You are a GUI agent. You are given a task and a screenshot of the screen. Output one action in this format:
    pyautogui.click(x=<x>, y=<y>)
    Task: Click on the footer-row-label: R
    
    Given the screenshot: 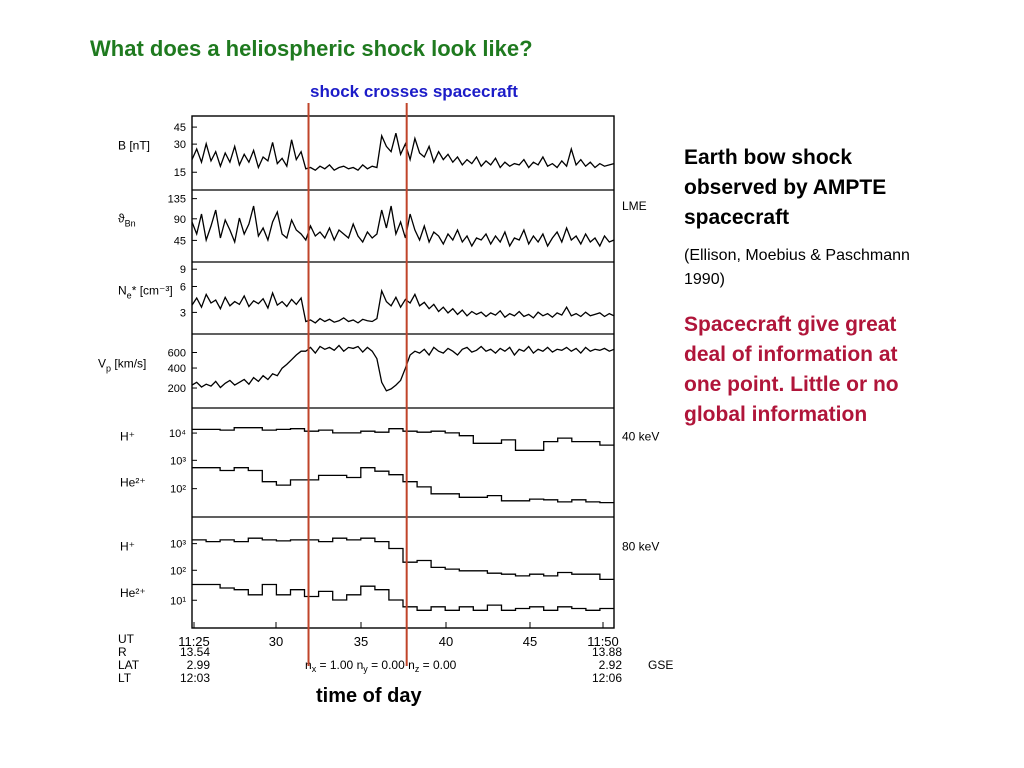 What is the action you would take?
    pyautogui.click(x=122, y=652)
    